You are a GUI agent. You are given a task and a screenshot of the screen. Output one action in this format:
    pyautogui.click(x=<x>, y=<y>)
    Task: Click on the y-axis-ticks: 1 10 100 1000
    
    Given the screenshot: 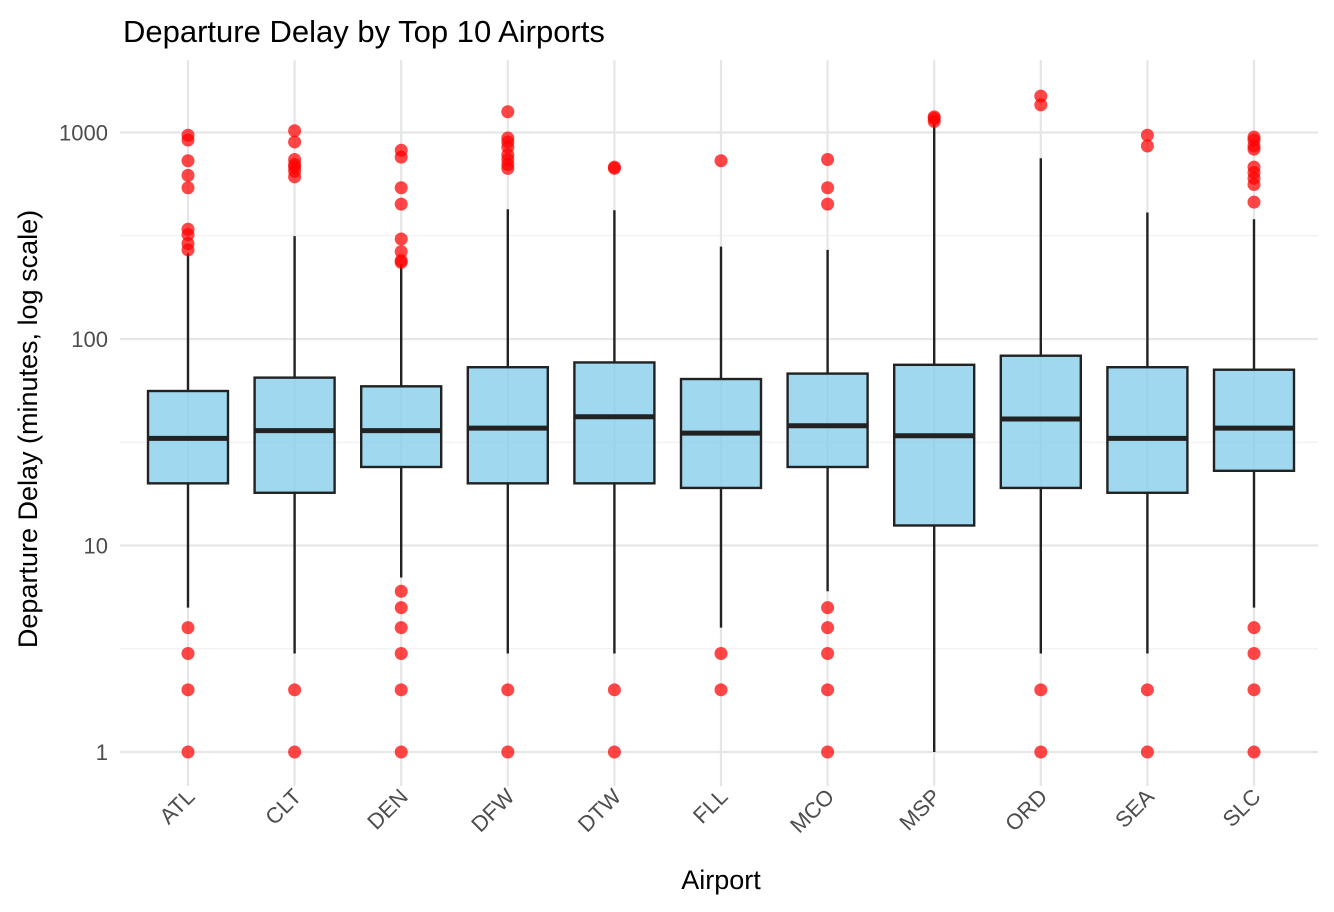 What is the action you would take?
    pyautogui.click(x=83, y=443)
    